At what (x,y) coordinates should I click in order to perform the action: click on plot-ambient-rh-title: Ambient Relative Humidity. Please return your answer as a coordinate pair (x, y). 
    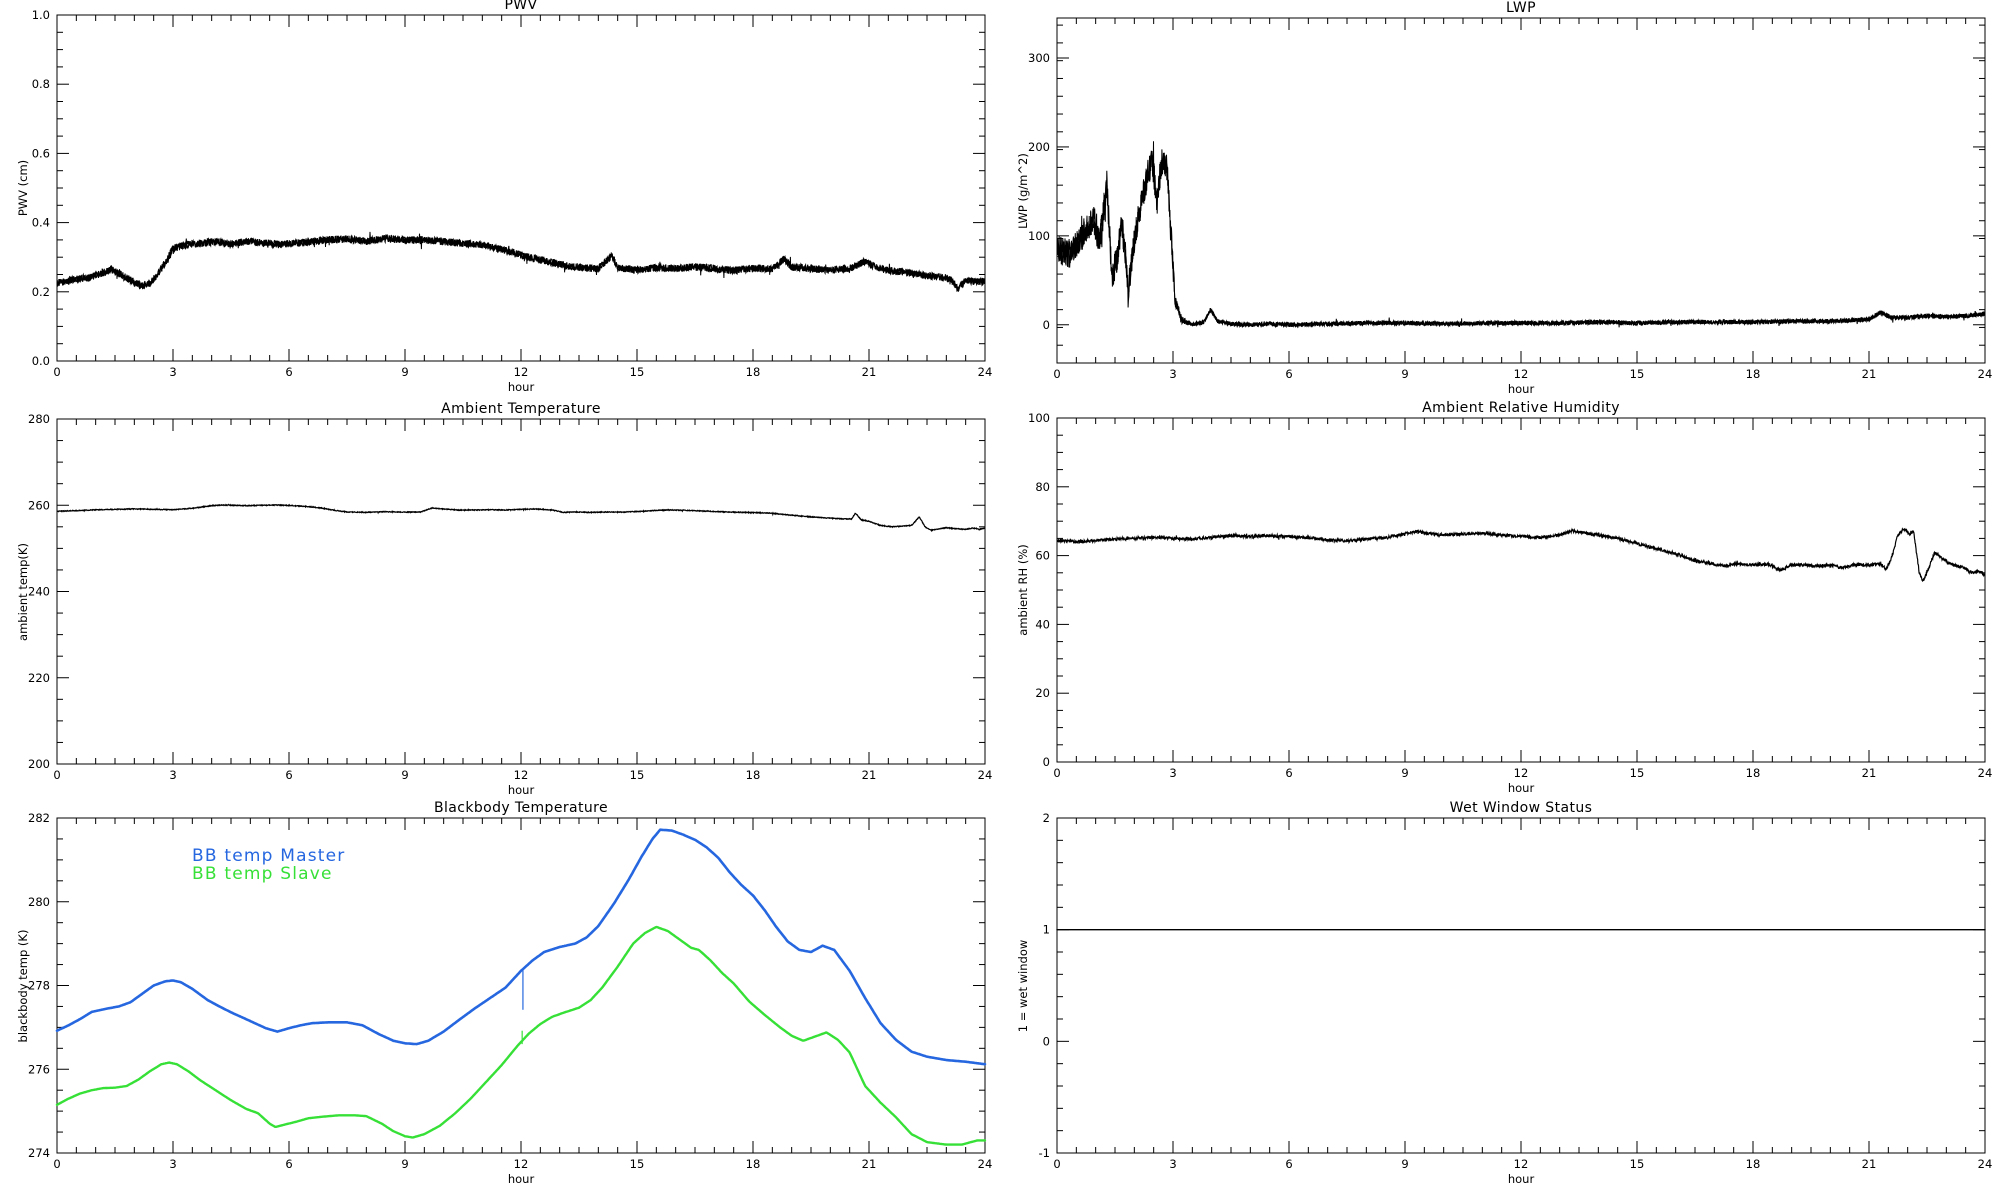
    Looking at the image, I should click on (1521, 408).